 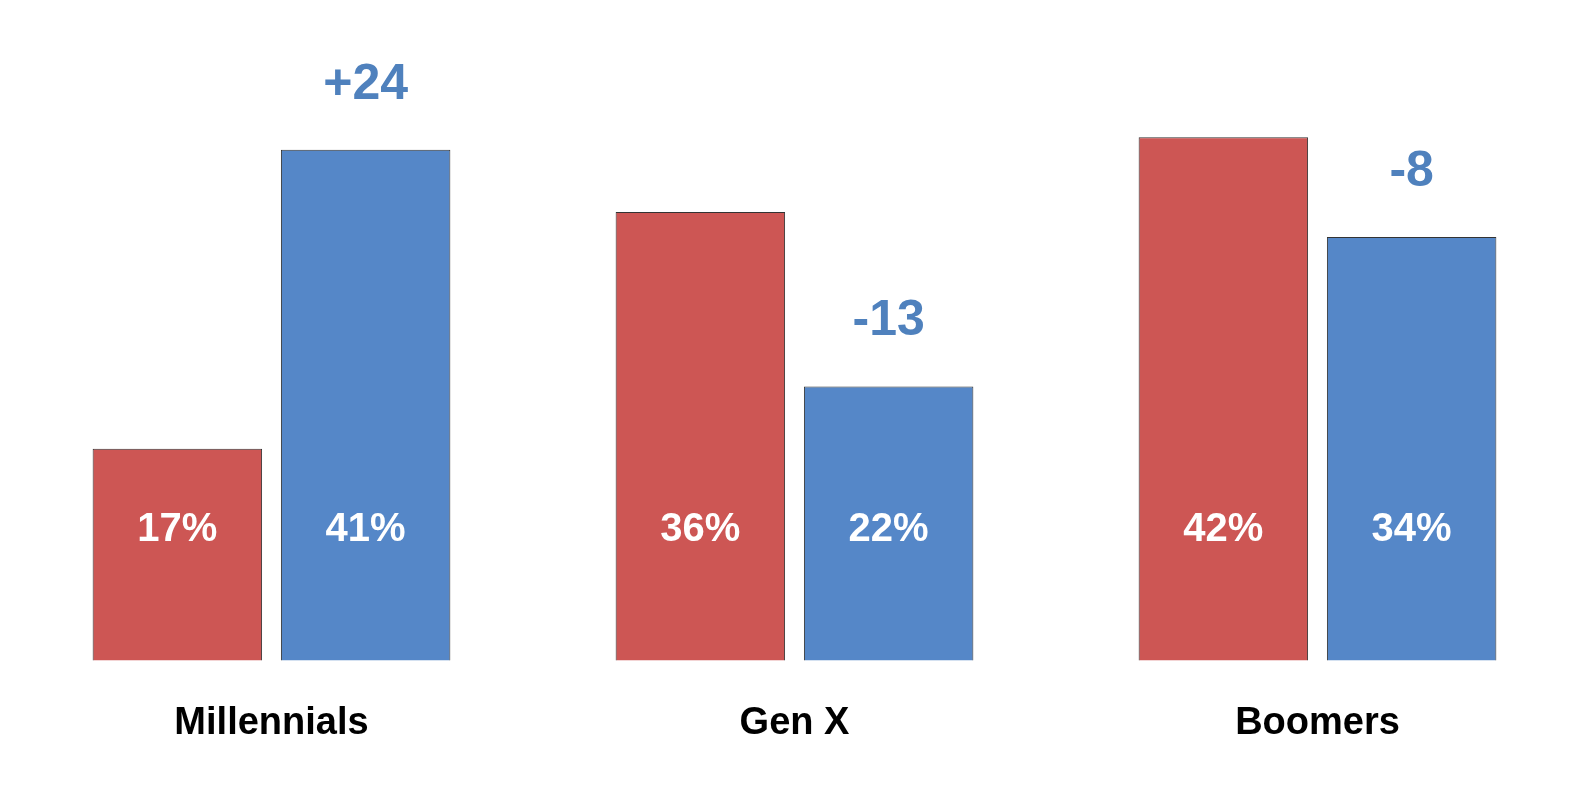 I want to click on text: +24, so click(x=366, y=81).